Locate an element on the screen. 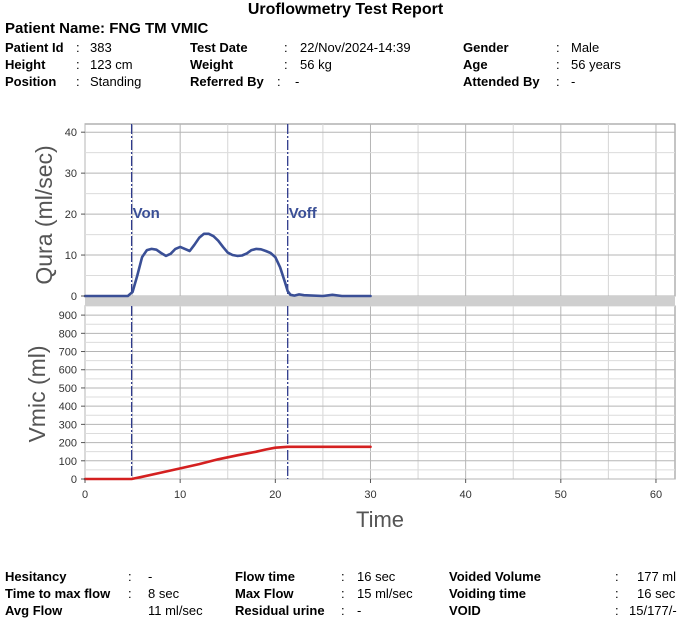  attended-by-label: Attended By is located at coordinates (501, 81).